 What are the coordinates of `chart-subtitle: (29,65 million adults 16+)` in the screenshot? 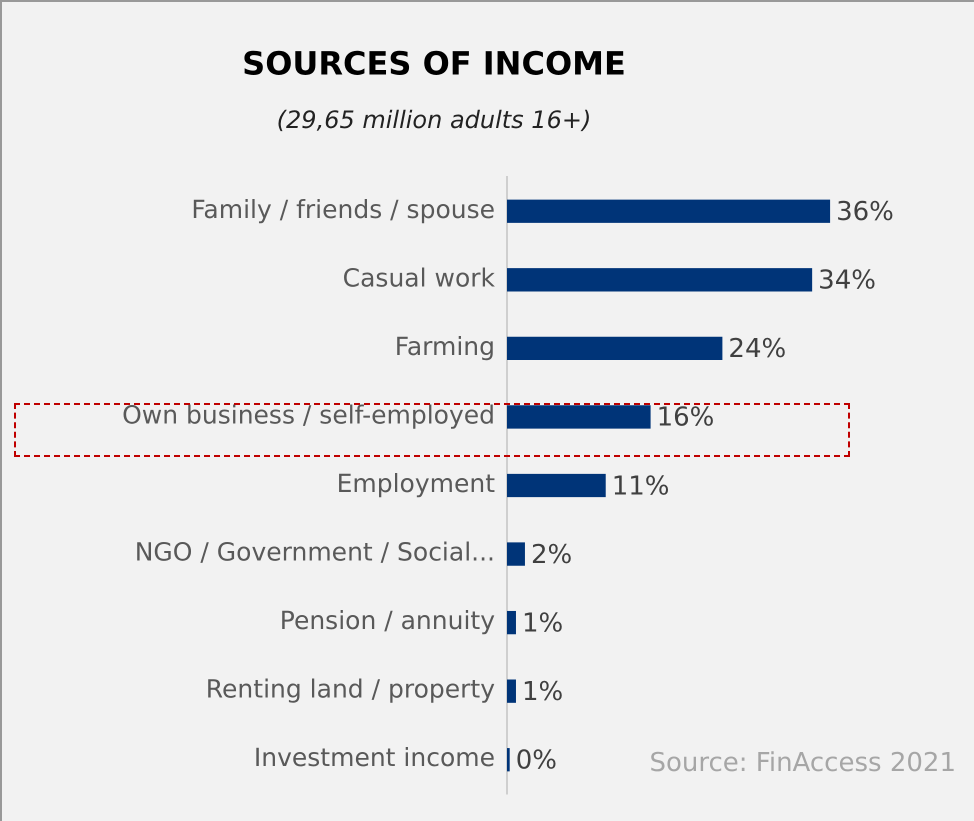 It's located at (434, 120).